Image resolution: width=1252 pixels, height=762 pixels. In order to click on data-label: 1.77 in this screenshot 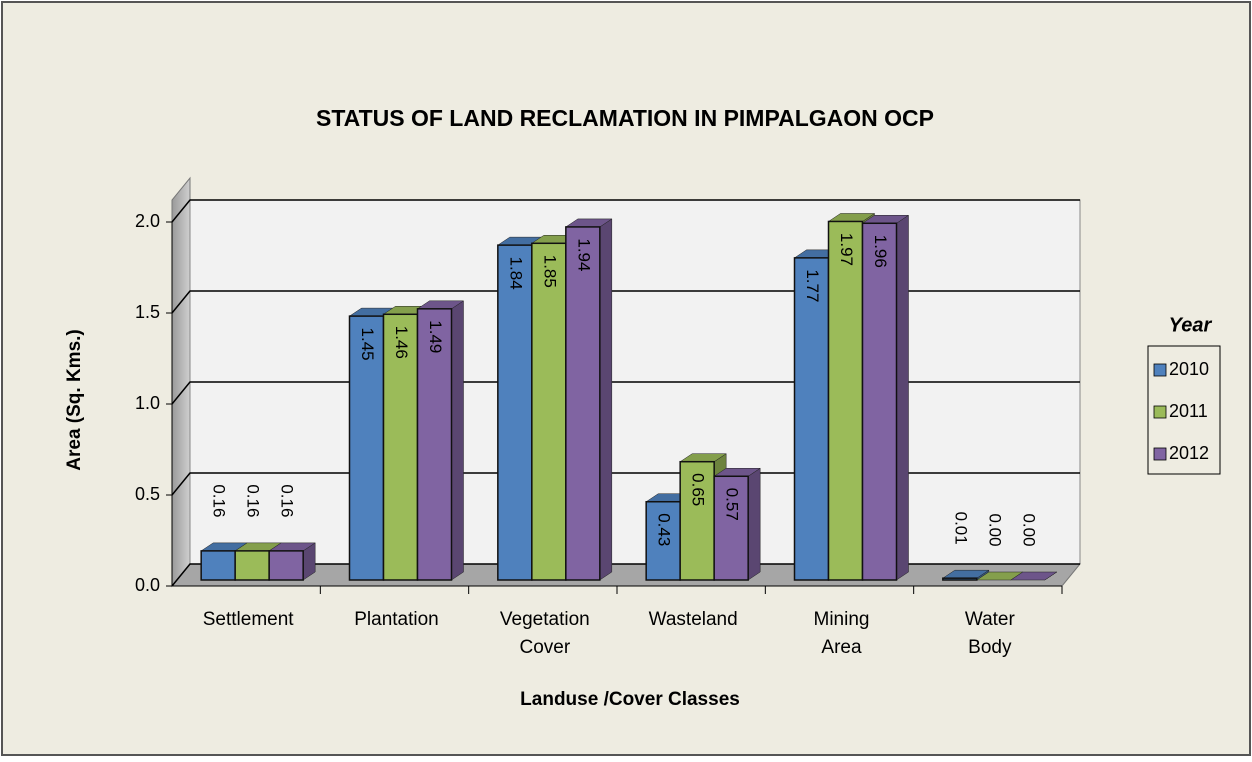, I will do `click(812, 285)`.